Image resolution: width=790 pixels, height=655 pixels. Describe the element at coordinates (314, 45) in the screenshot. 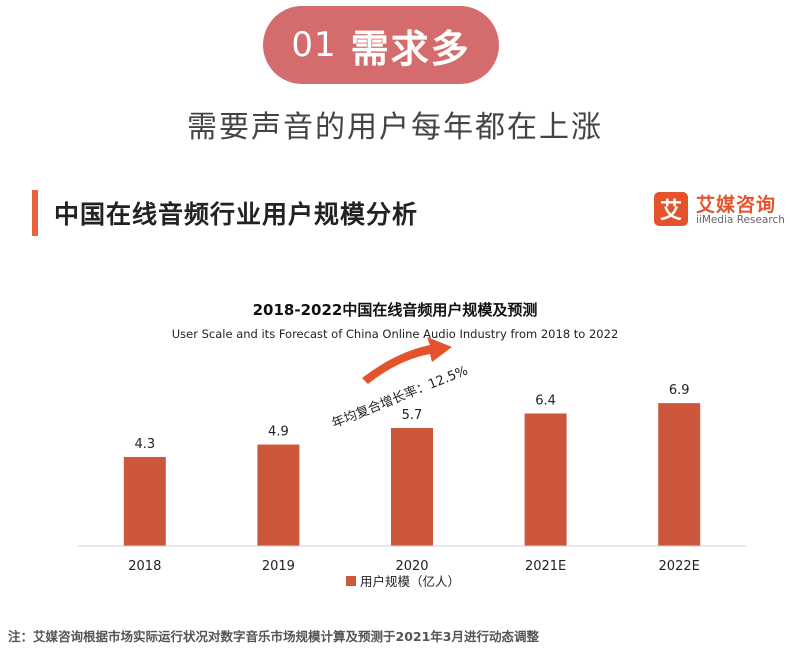

I see `pill-number: 01` at that location.